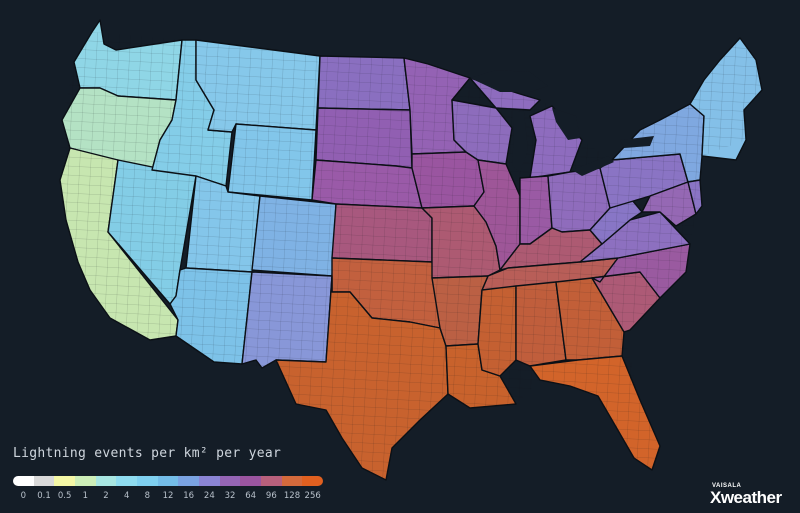  Describe the element at coordinates (509, 81) in the screenshot. I see `lake-superior` at that location.